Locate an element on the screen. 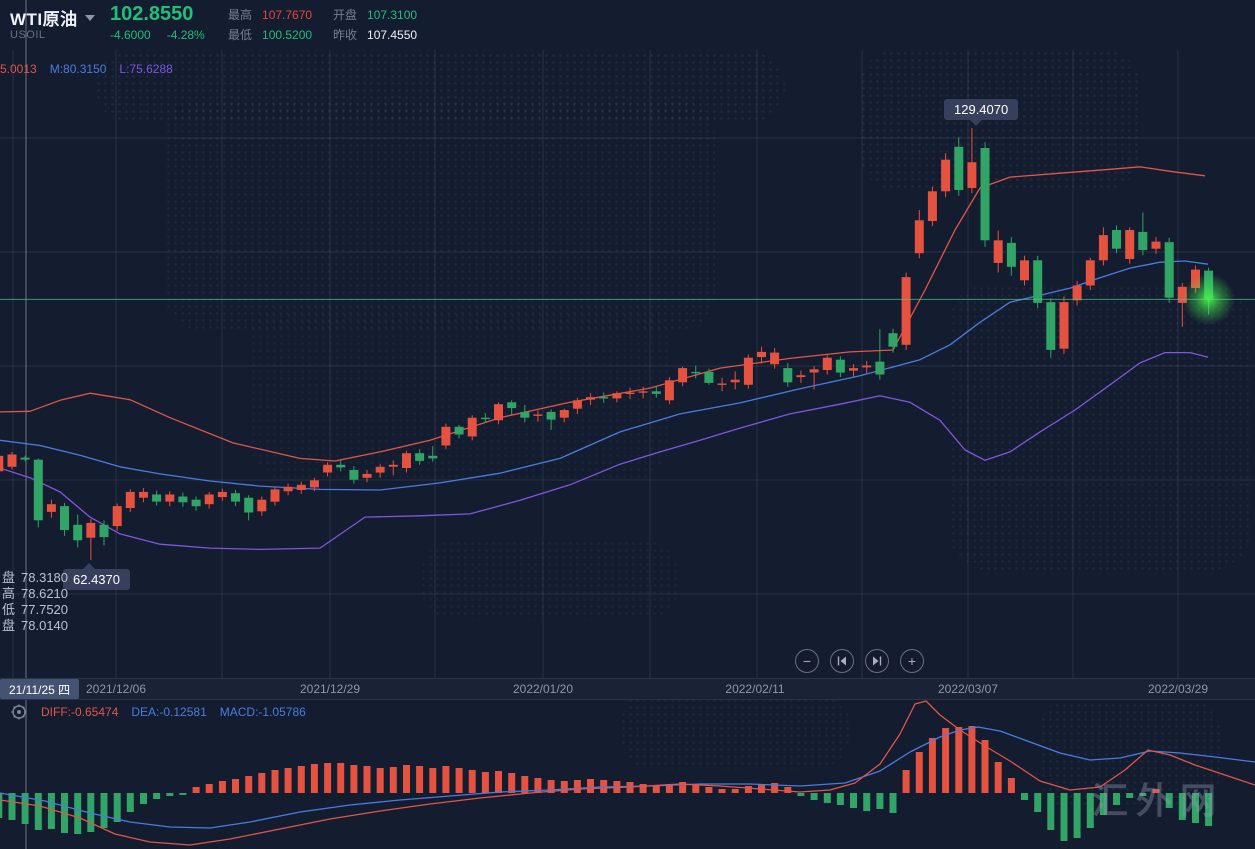 The width and height of the screenshot is (1255, 849). chevron-down-icon is located at coordinates (89, 17).